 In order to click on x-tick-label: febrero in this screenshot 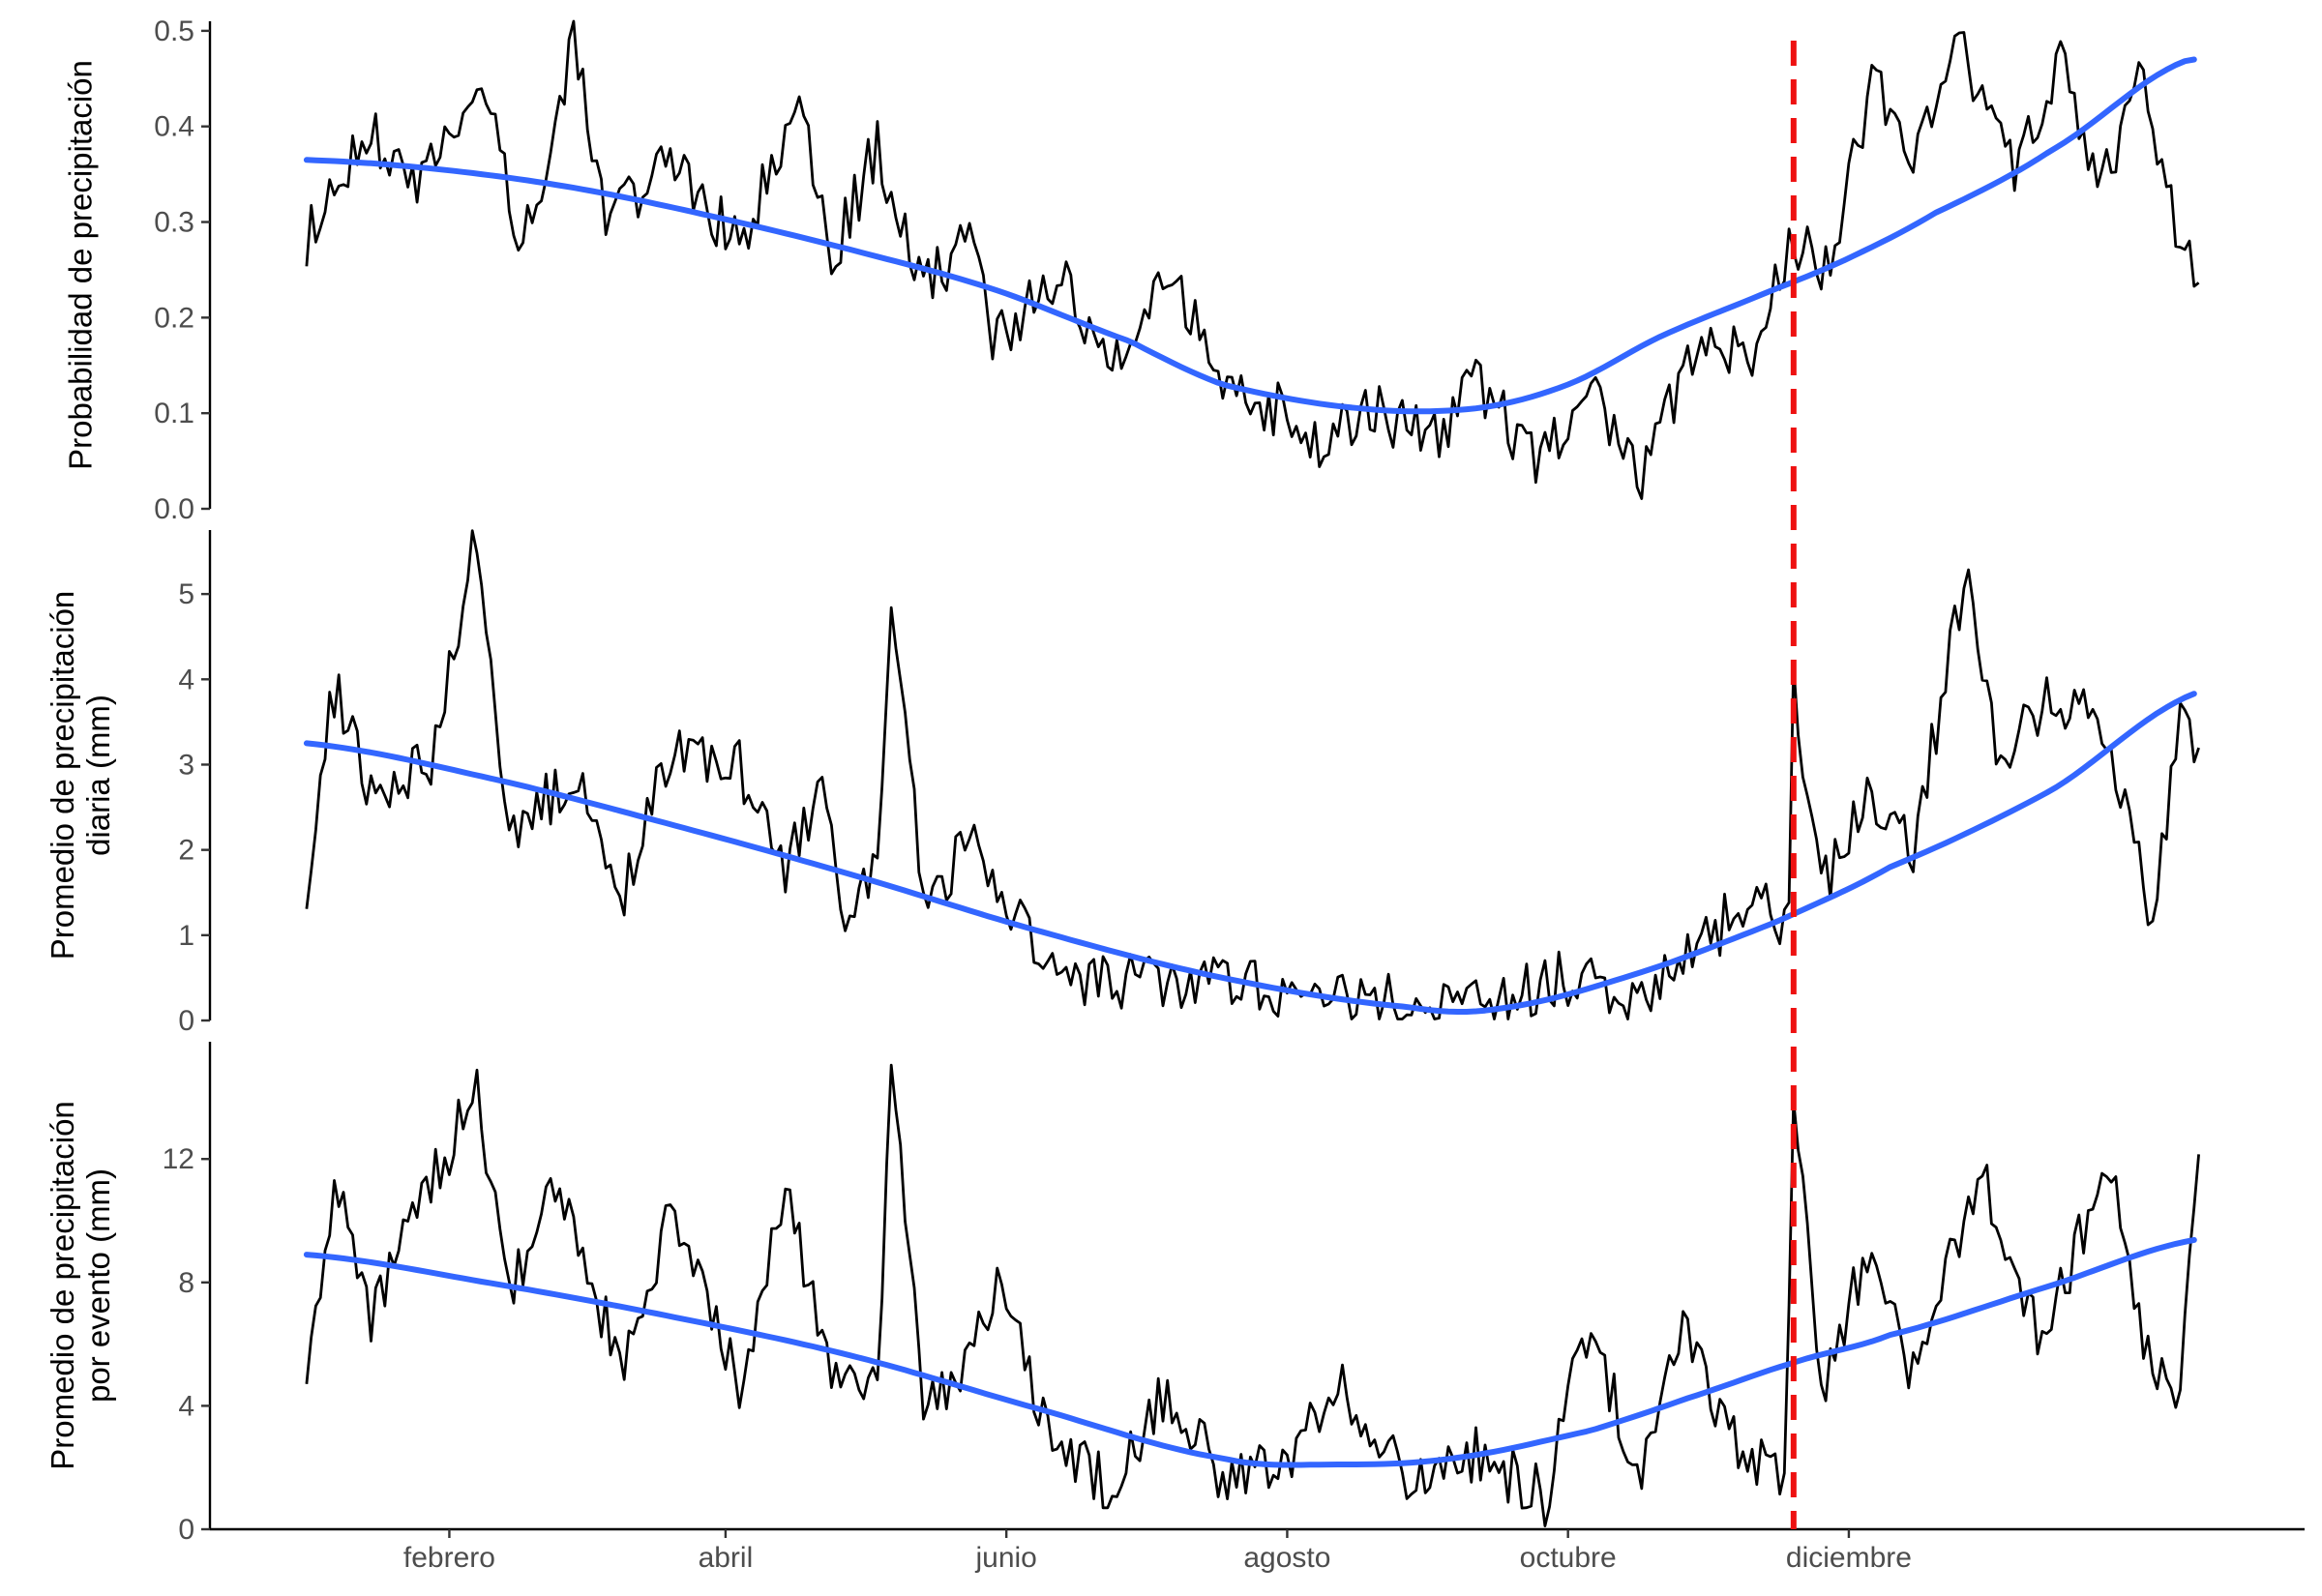, I will do `click(449, 1558)`.